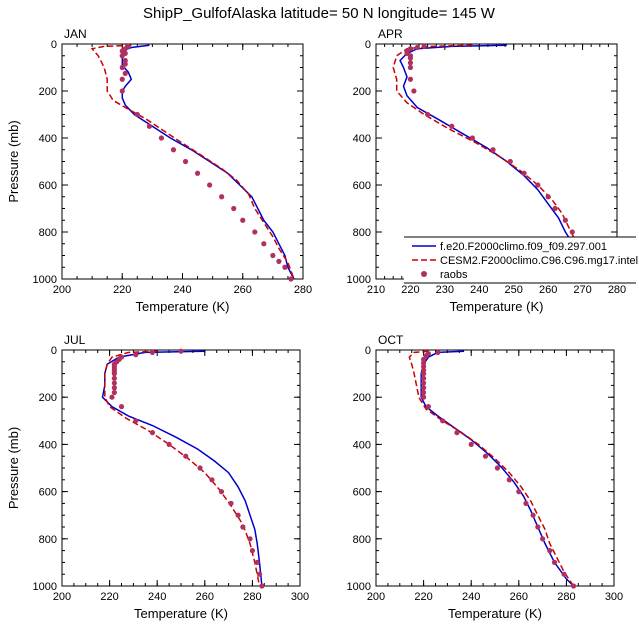  I want to click on x-tick-label: 300, so click(300, 597).